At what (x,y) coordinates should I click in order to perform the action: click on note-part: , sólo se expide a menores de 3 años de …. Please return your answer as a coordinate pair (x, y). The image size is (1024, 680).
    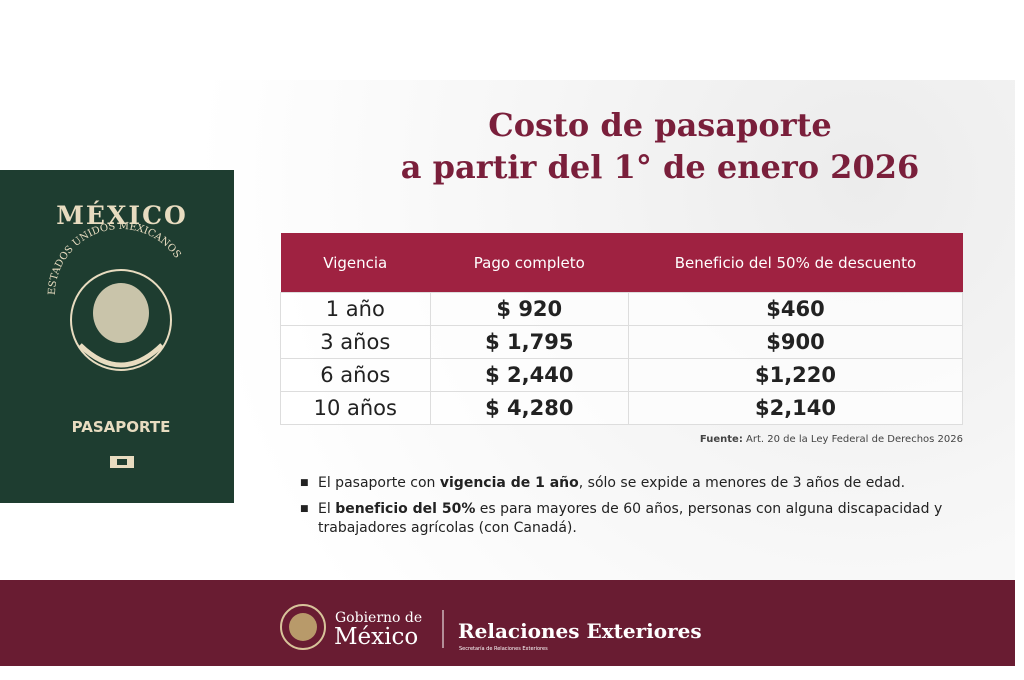
    Looking at the image, I should click on (742, 483).